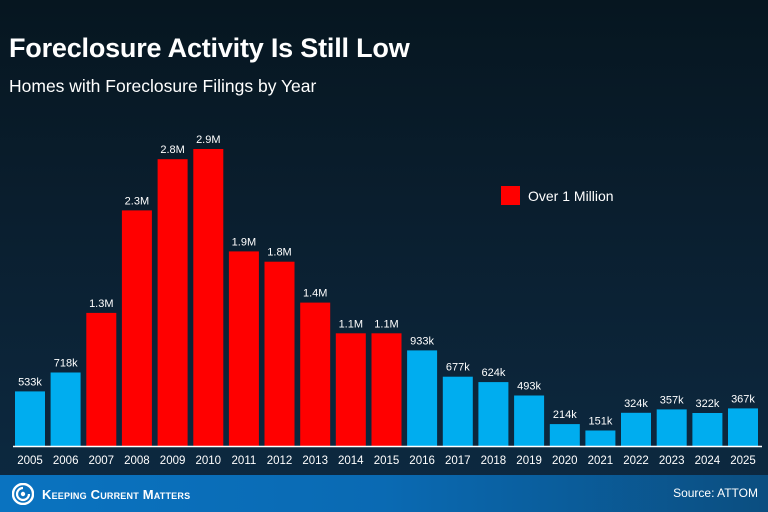 The image size is (768, 512). Describe the element at coordinates (351, 324) in the screenshot. I see `data-label-2014: 1.1M` at that location.